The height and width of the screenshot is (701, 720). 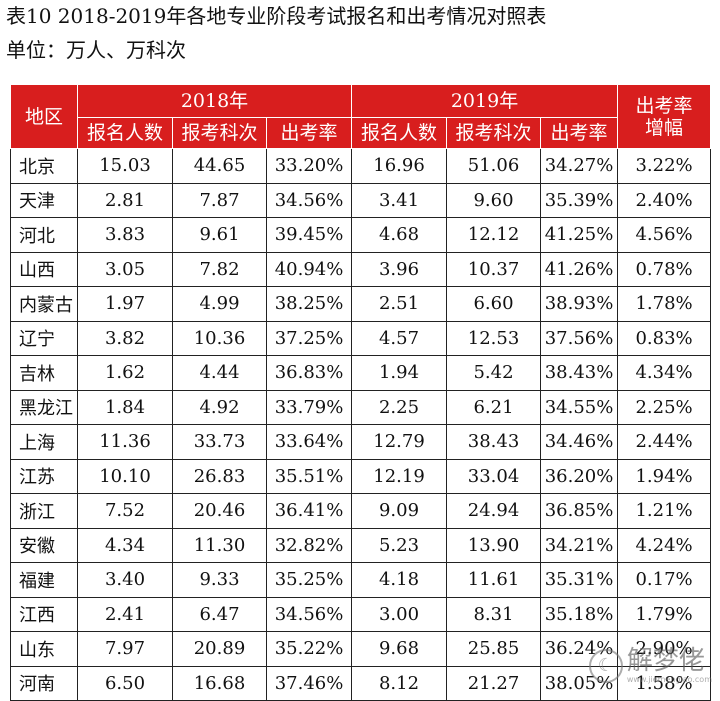 What do you see at coordinates (219, 649) in the screenshot?
I see `subjects-2018-cell: 20.89` at bounding box center [219, 649].